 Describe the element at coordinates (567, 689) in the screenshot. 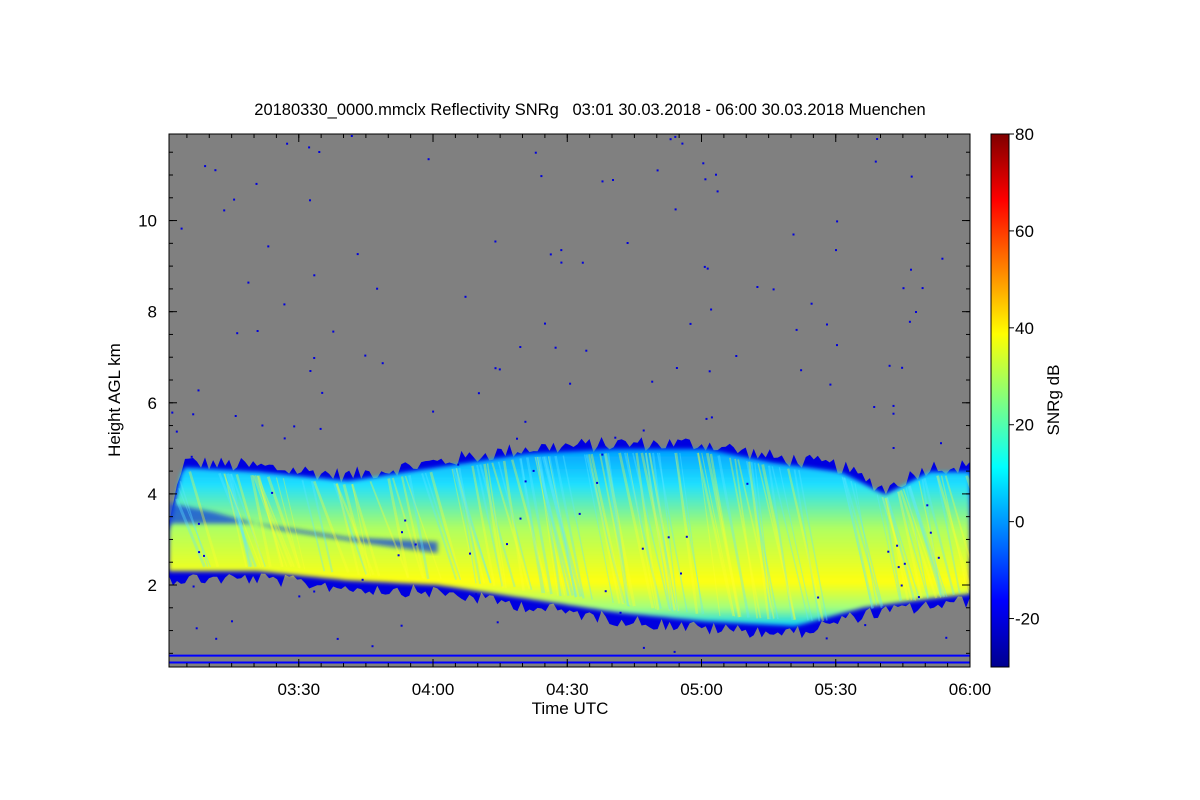

I see `x-tick-label-2: 04:30` at that location.